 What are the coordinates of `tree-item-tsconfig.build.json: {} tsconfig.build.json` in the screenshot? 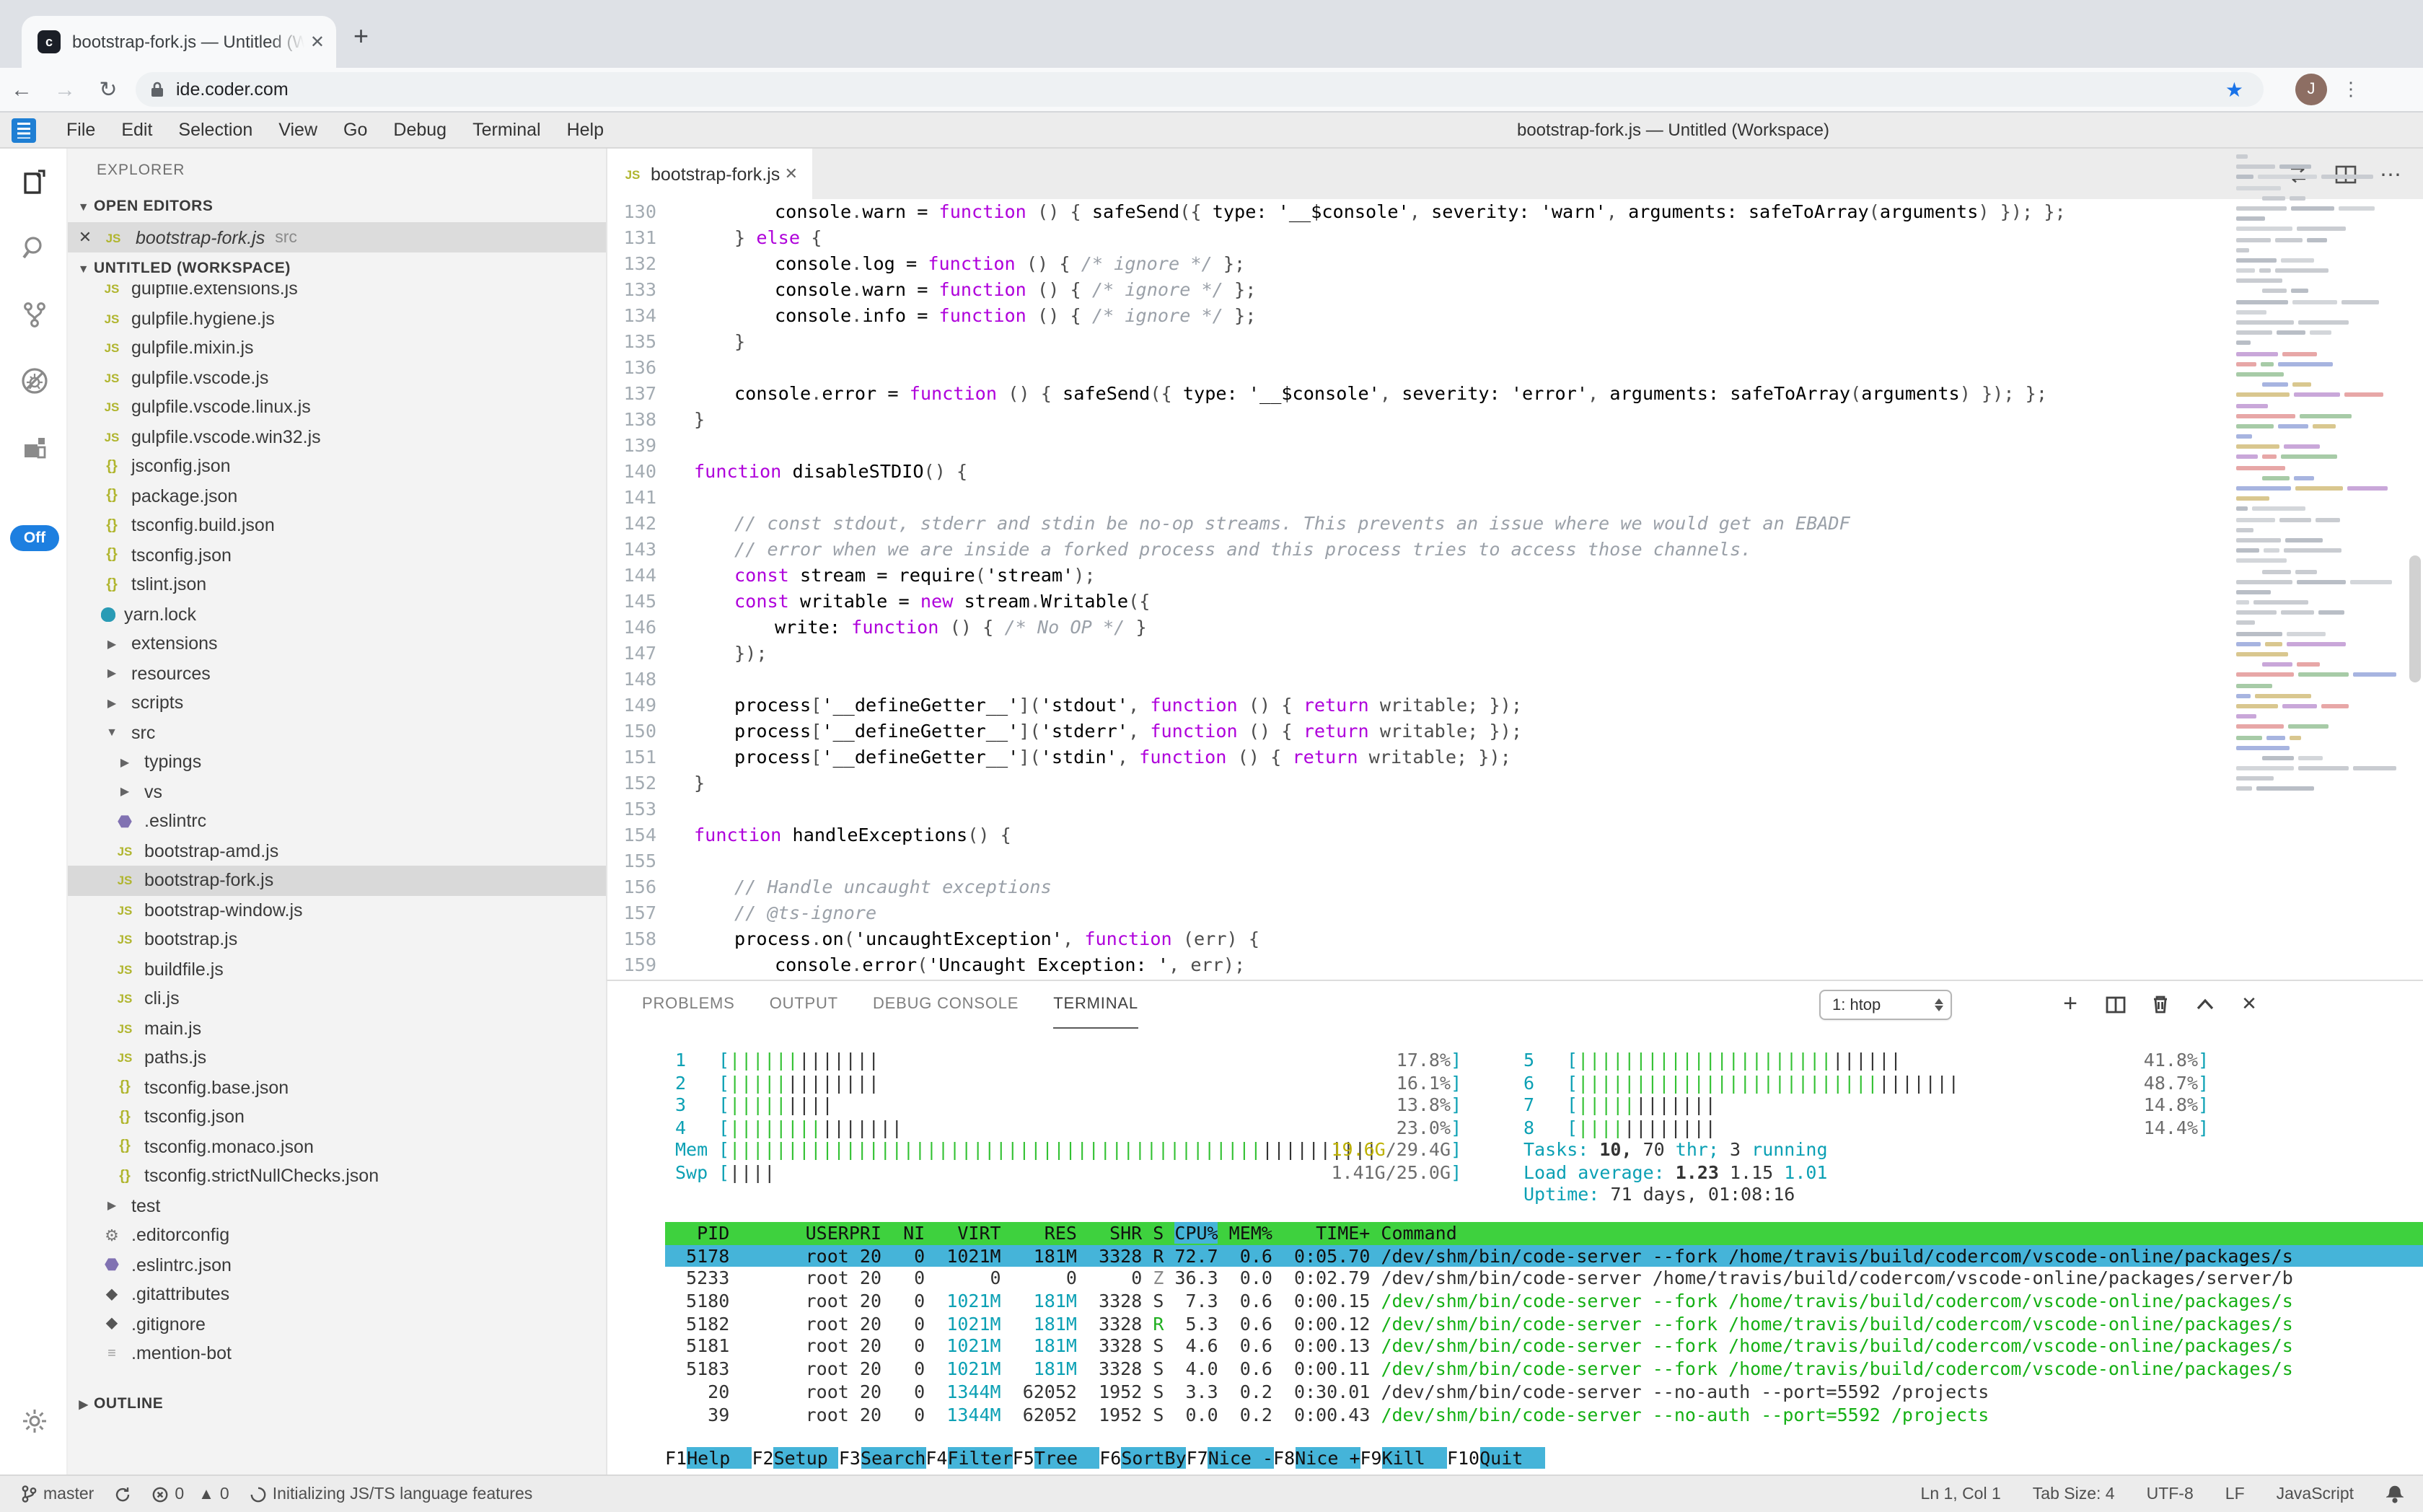 It's located at (337, 525).